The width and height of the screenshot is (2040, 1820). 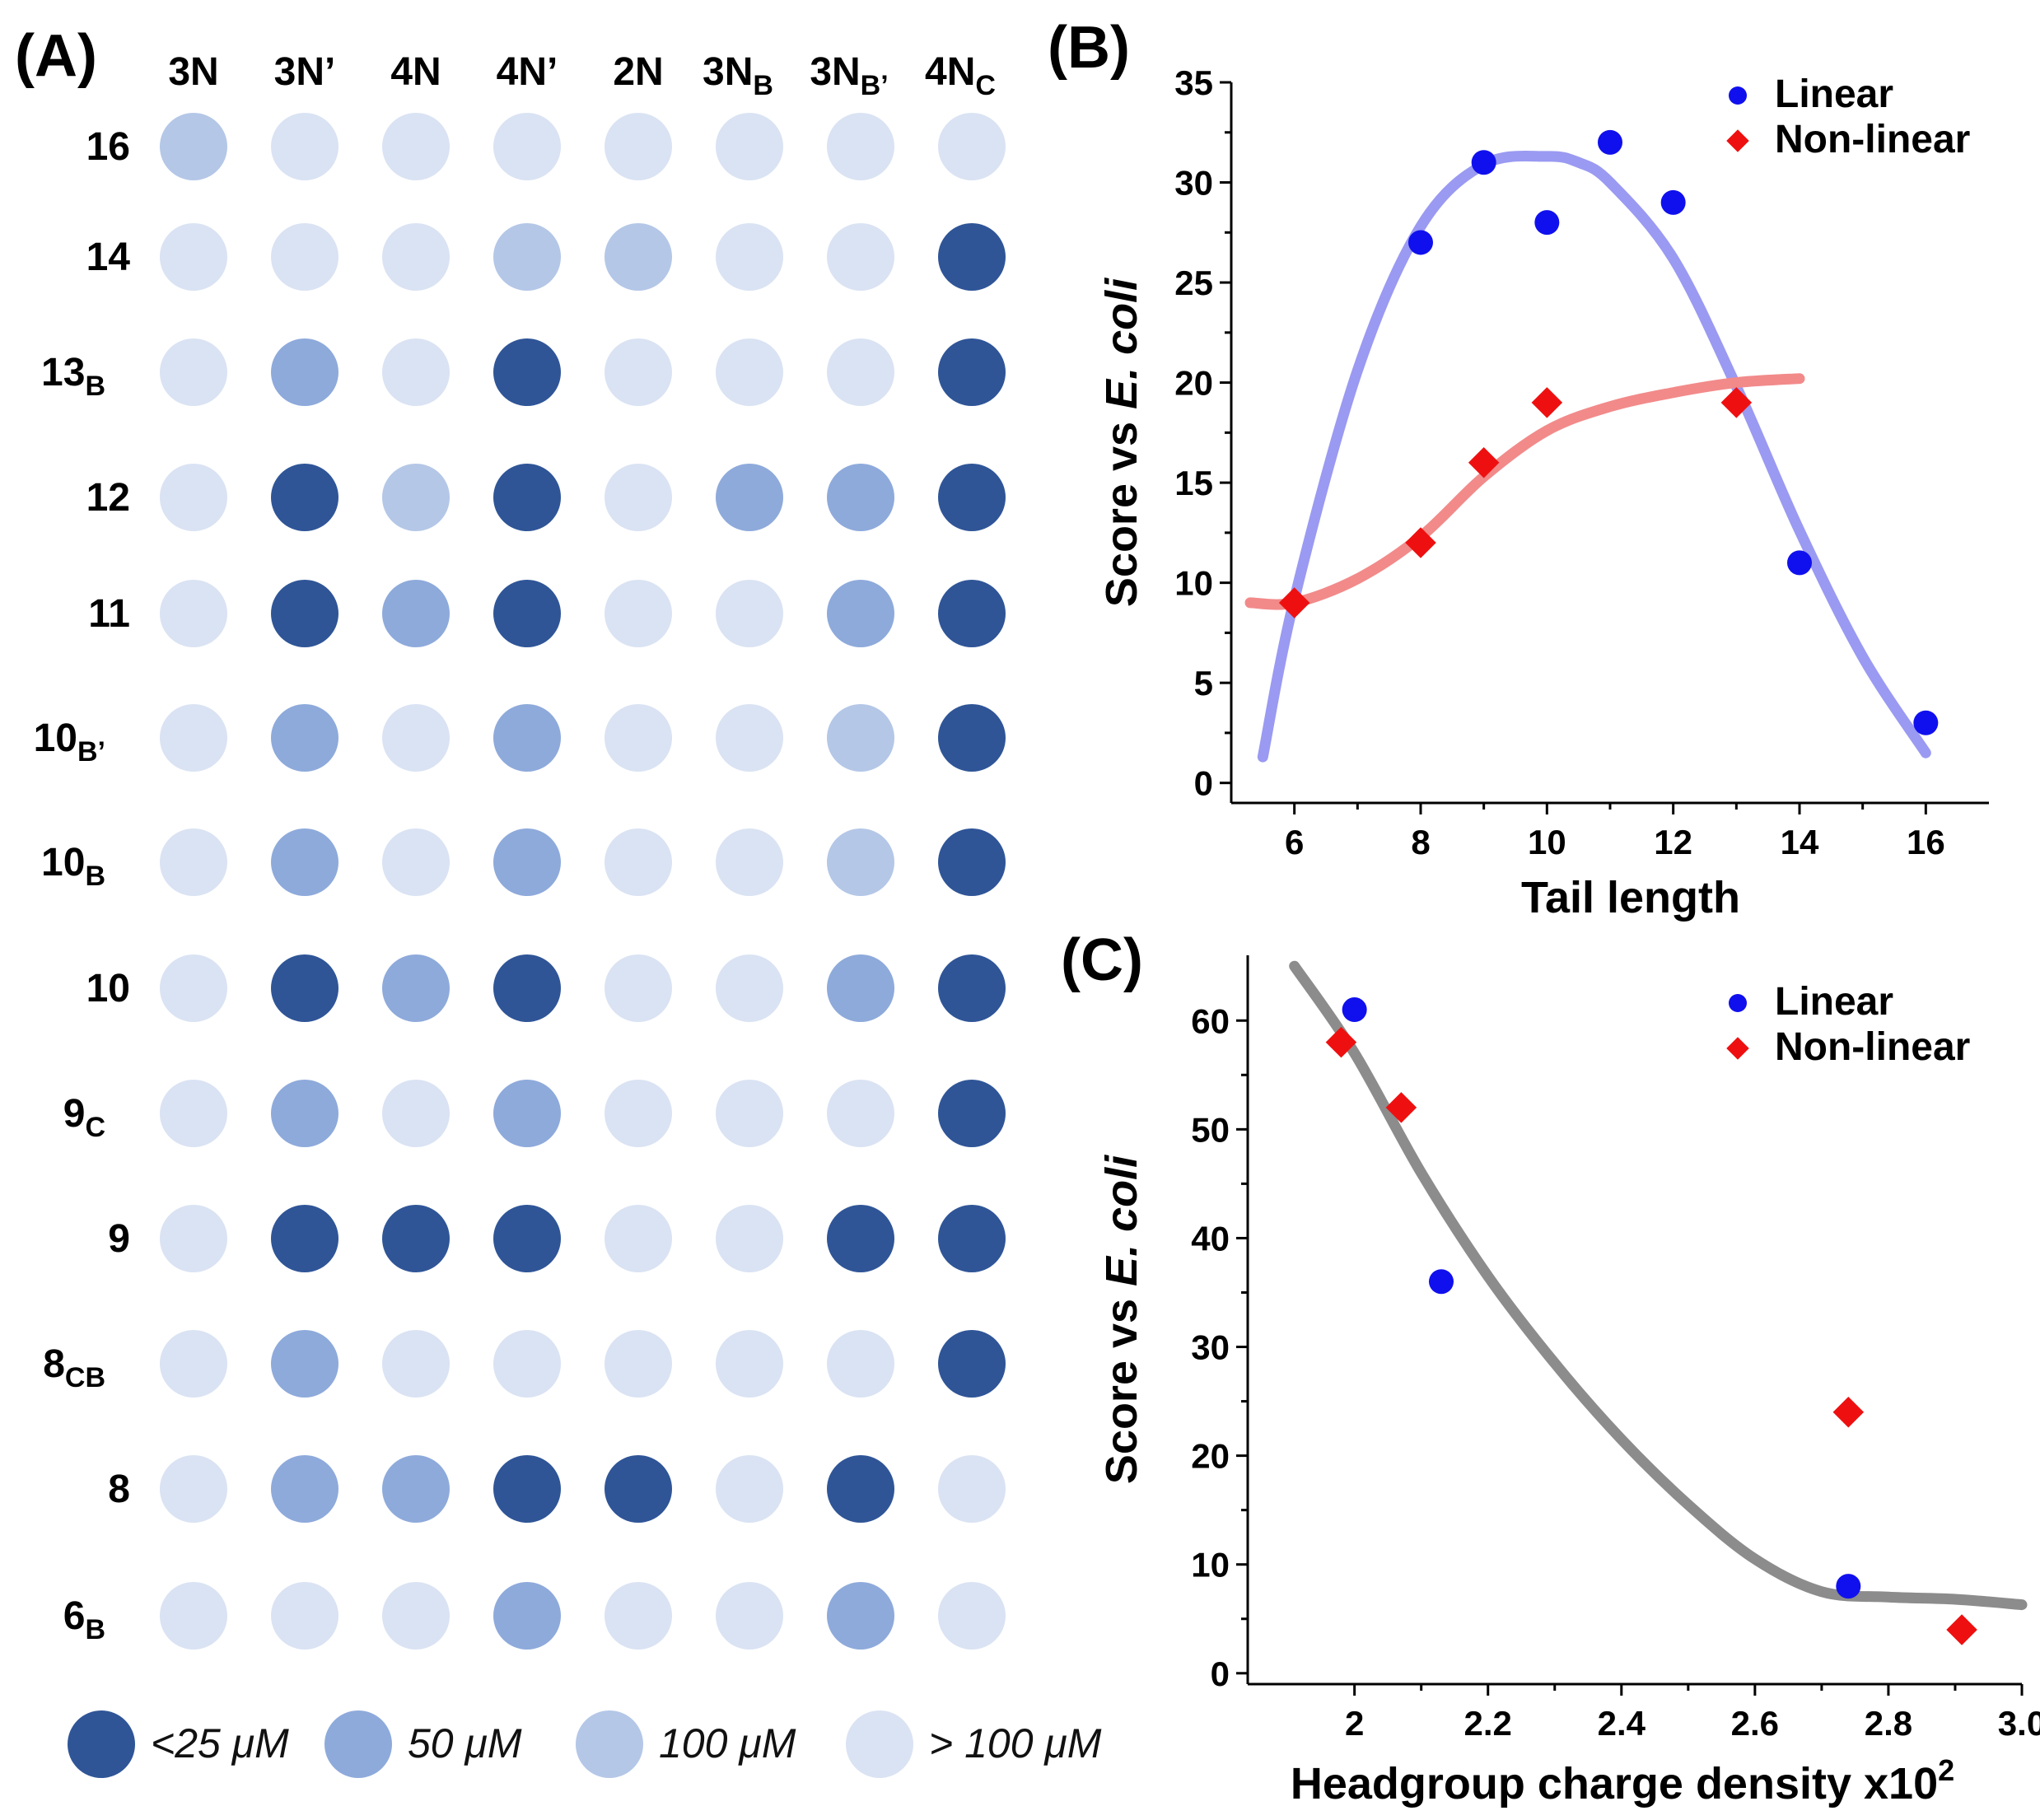 What do you see at coordinates (193, 146) in the screenshot?
I see `heatmap-cell-r1-c1` at bounding box center [193, 146].